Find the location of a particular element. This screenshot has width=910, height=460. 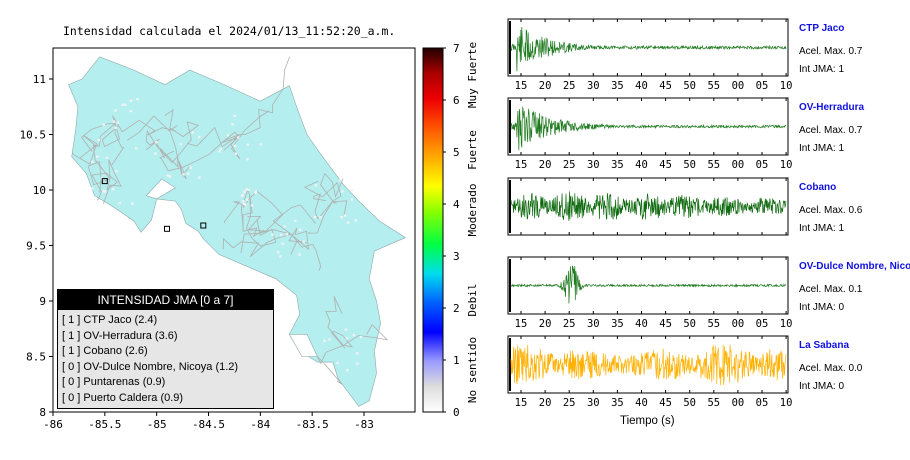

station-name: CTP Jaco is located at coordinates (822, 28).